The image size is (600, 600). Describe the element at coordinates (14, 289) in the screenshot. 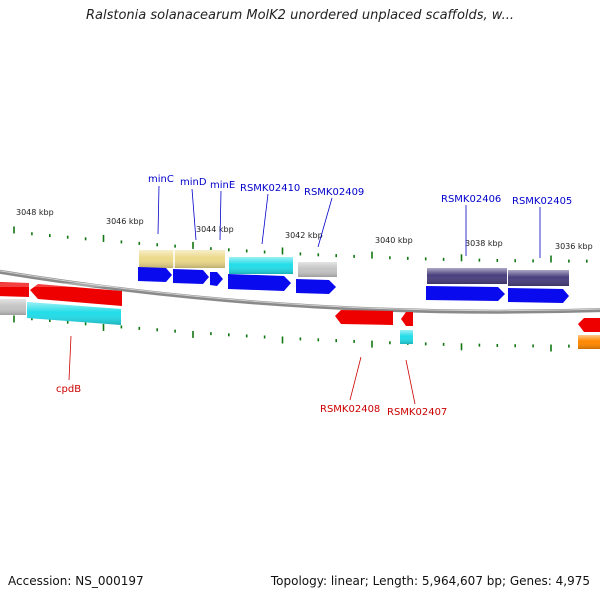

I see `cds-left-edge` at that location.